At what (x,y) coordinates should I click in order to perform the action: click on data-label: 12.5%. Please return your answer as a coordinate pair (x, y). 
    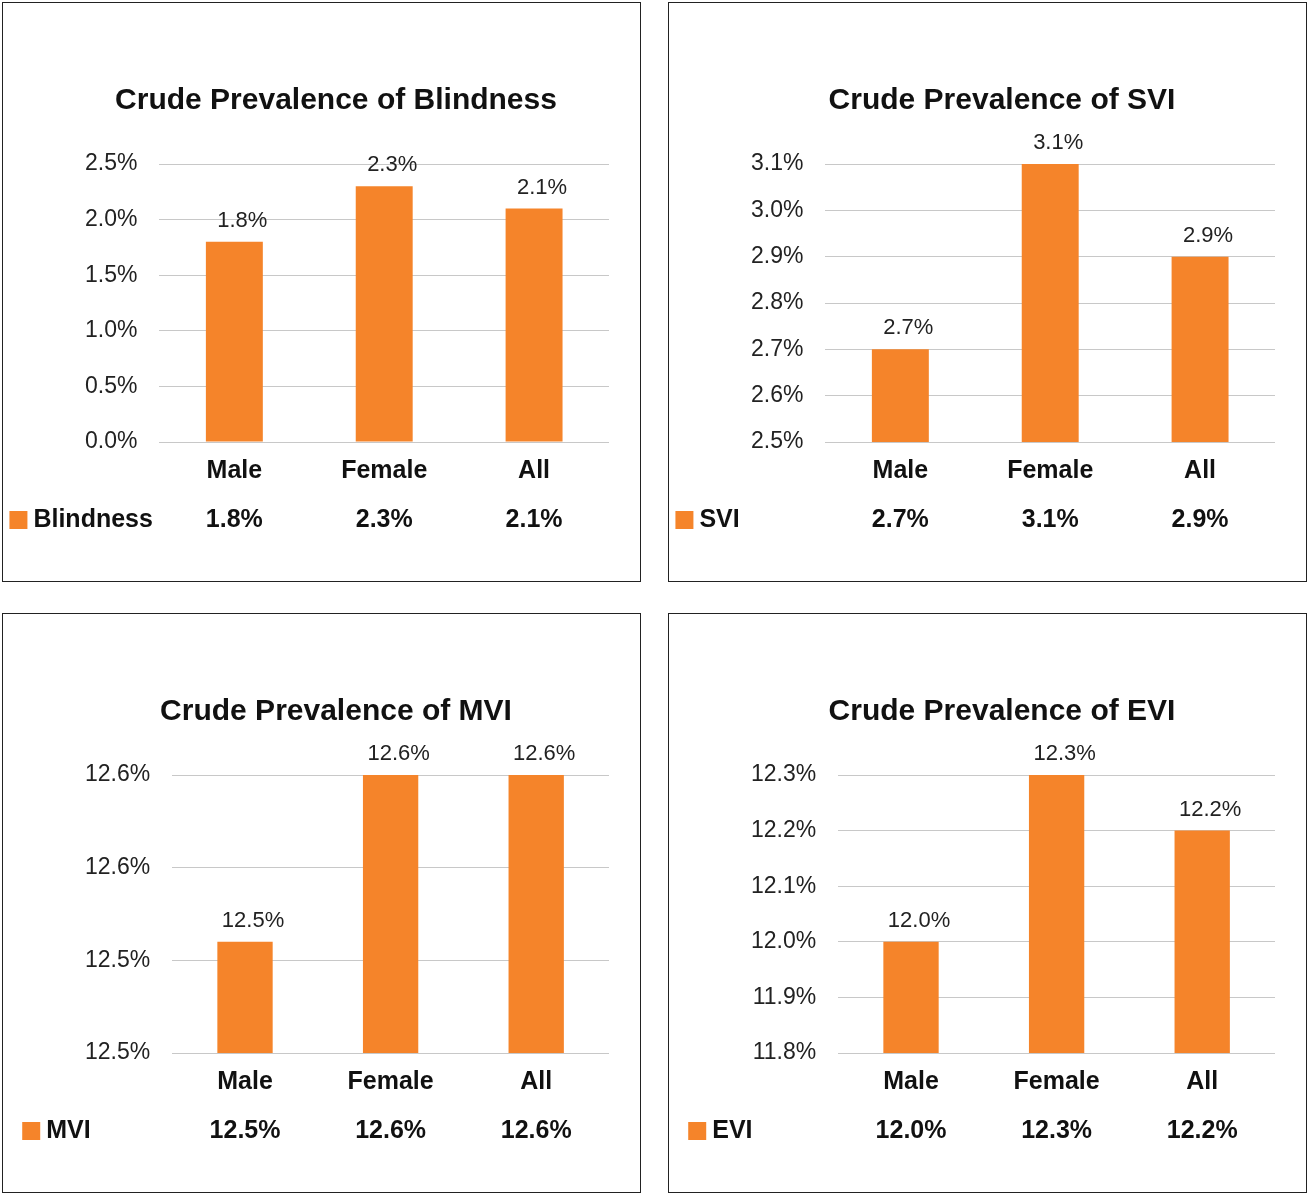
    Looking at the image, I should click on (245, 1128).